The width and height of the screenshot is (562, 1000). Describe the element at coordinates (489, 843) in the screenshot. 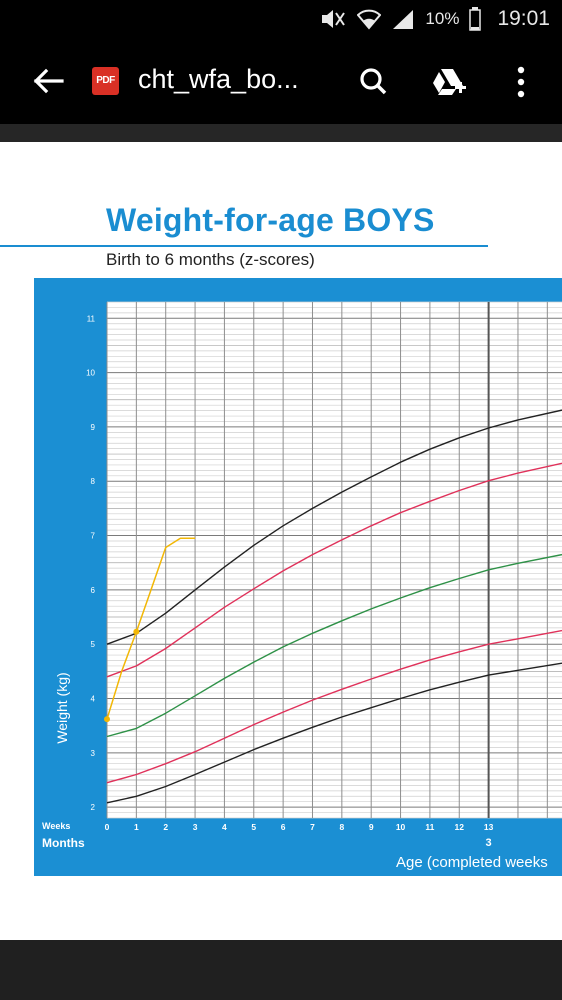

I see `month-tick-label: 3` at that location.